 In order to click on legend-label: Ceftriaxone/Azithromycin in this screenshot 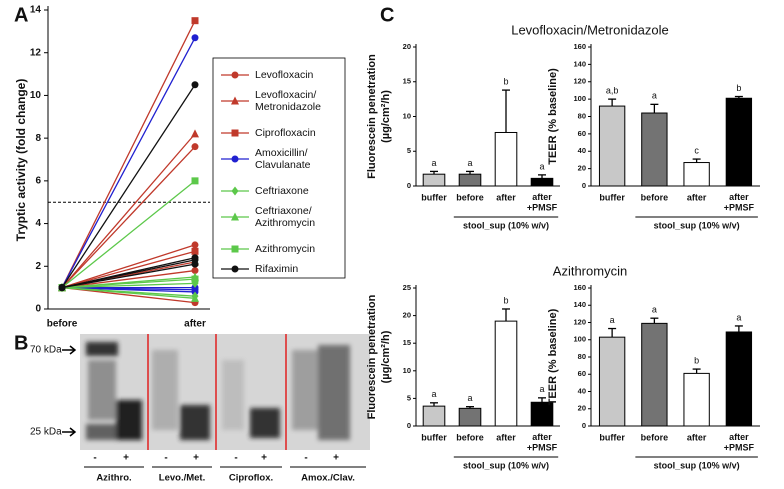, I will do `click(285, 217)`.